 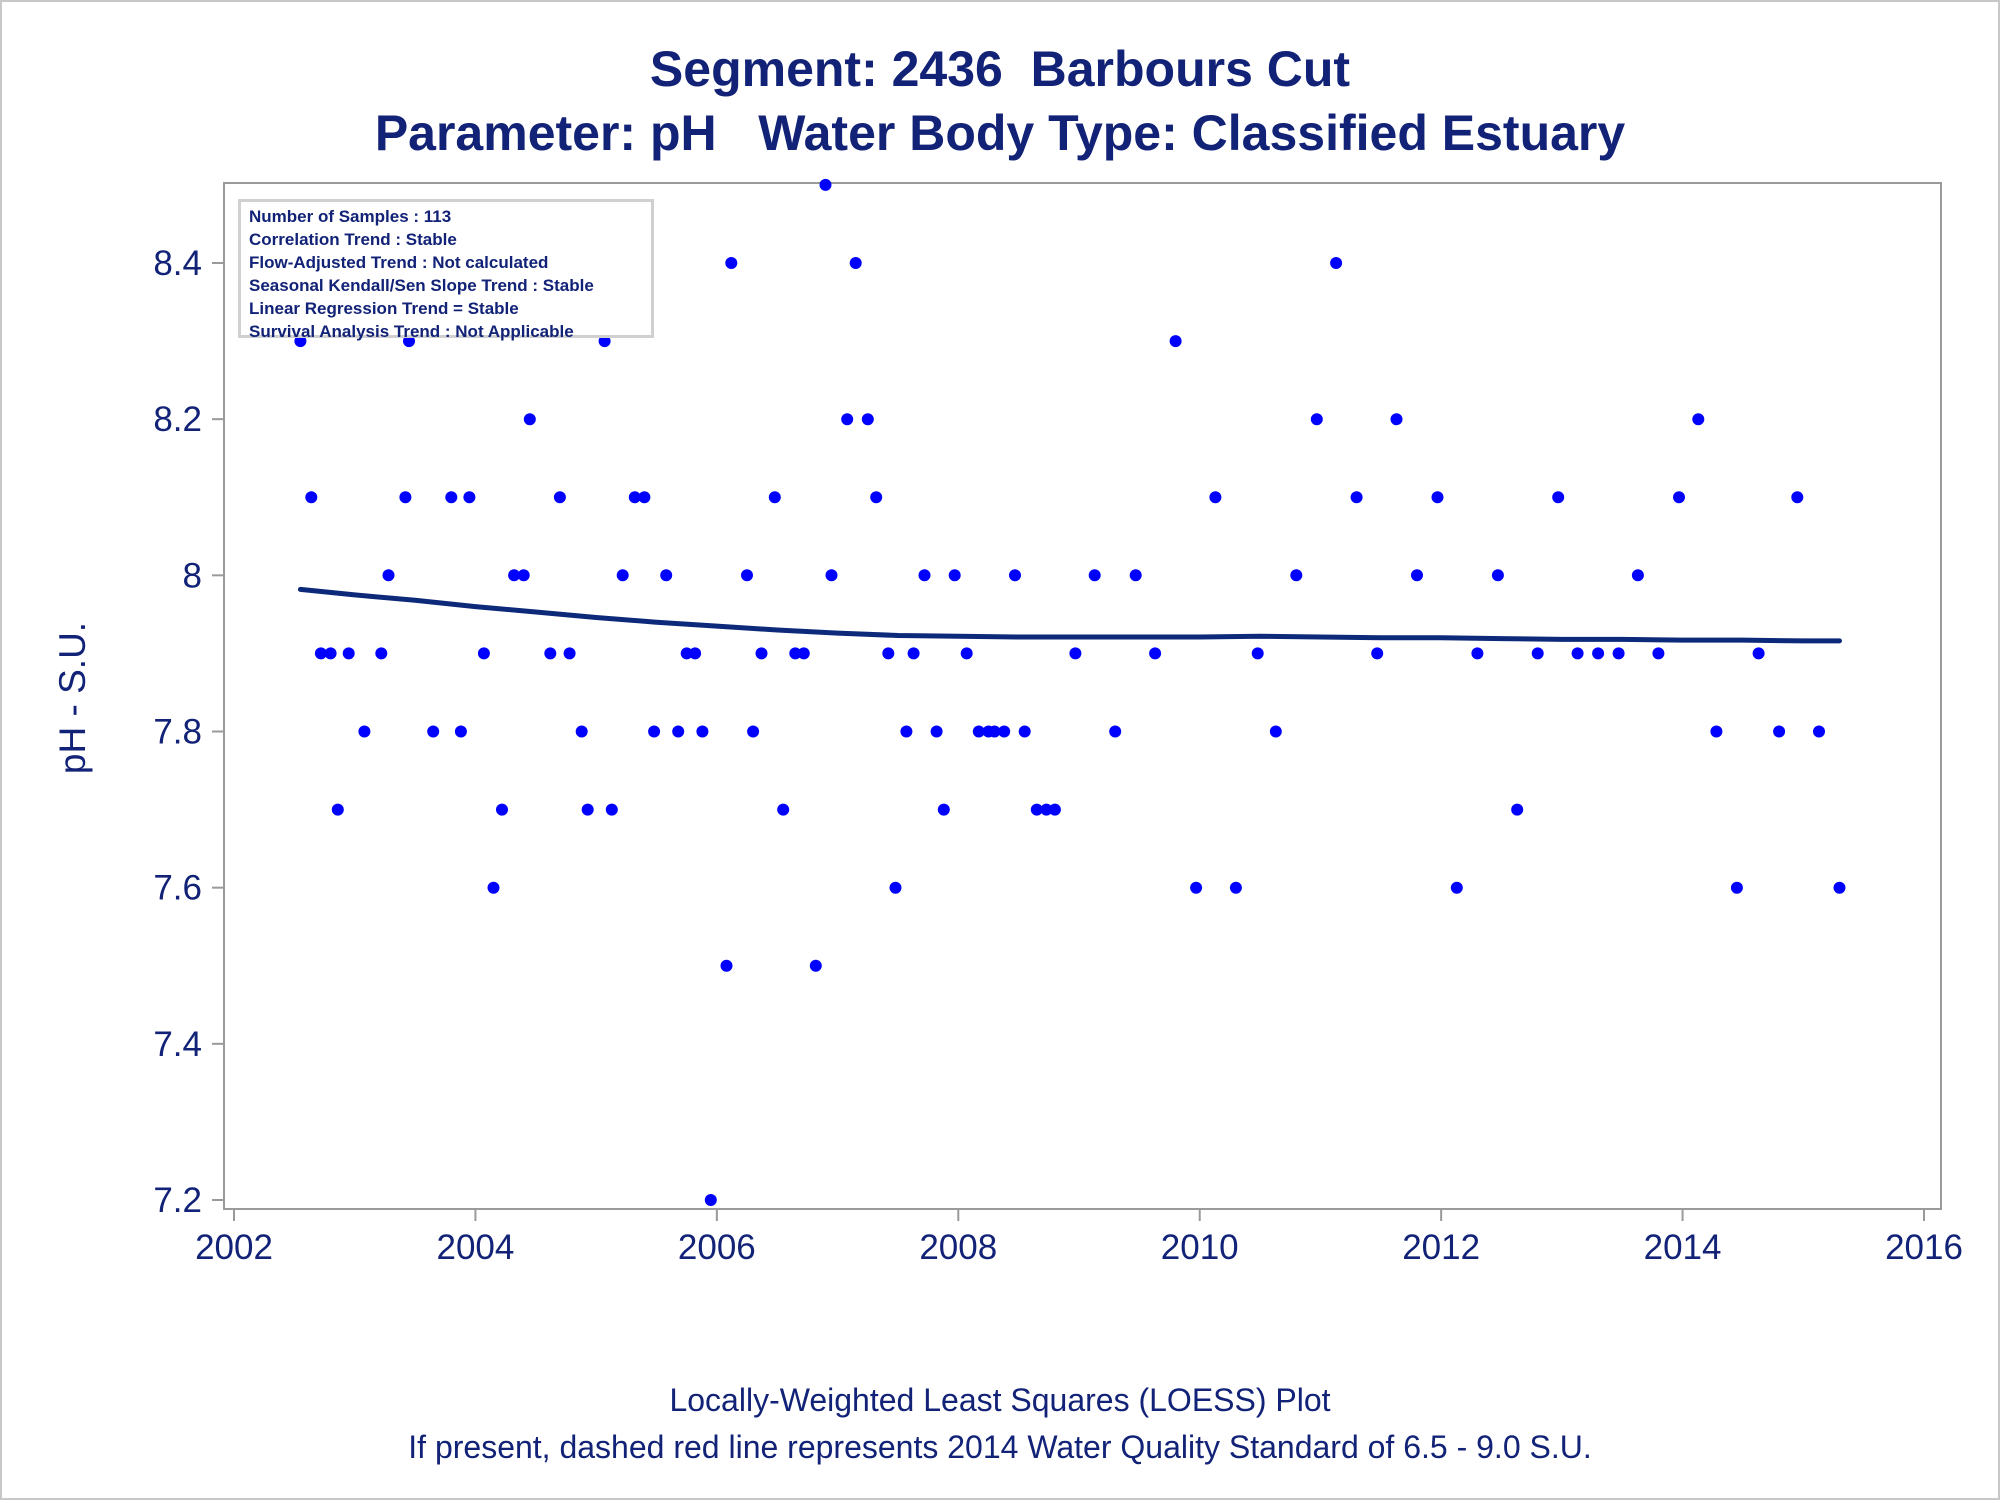 I want to click on y-tick-label: 7.6, so click(x=177, y=888).